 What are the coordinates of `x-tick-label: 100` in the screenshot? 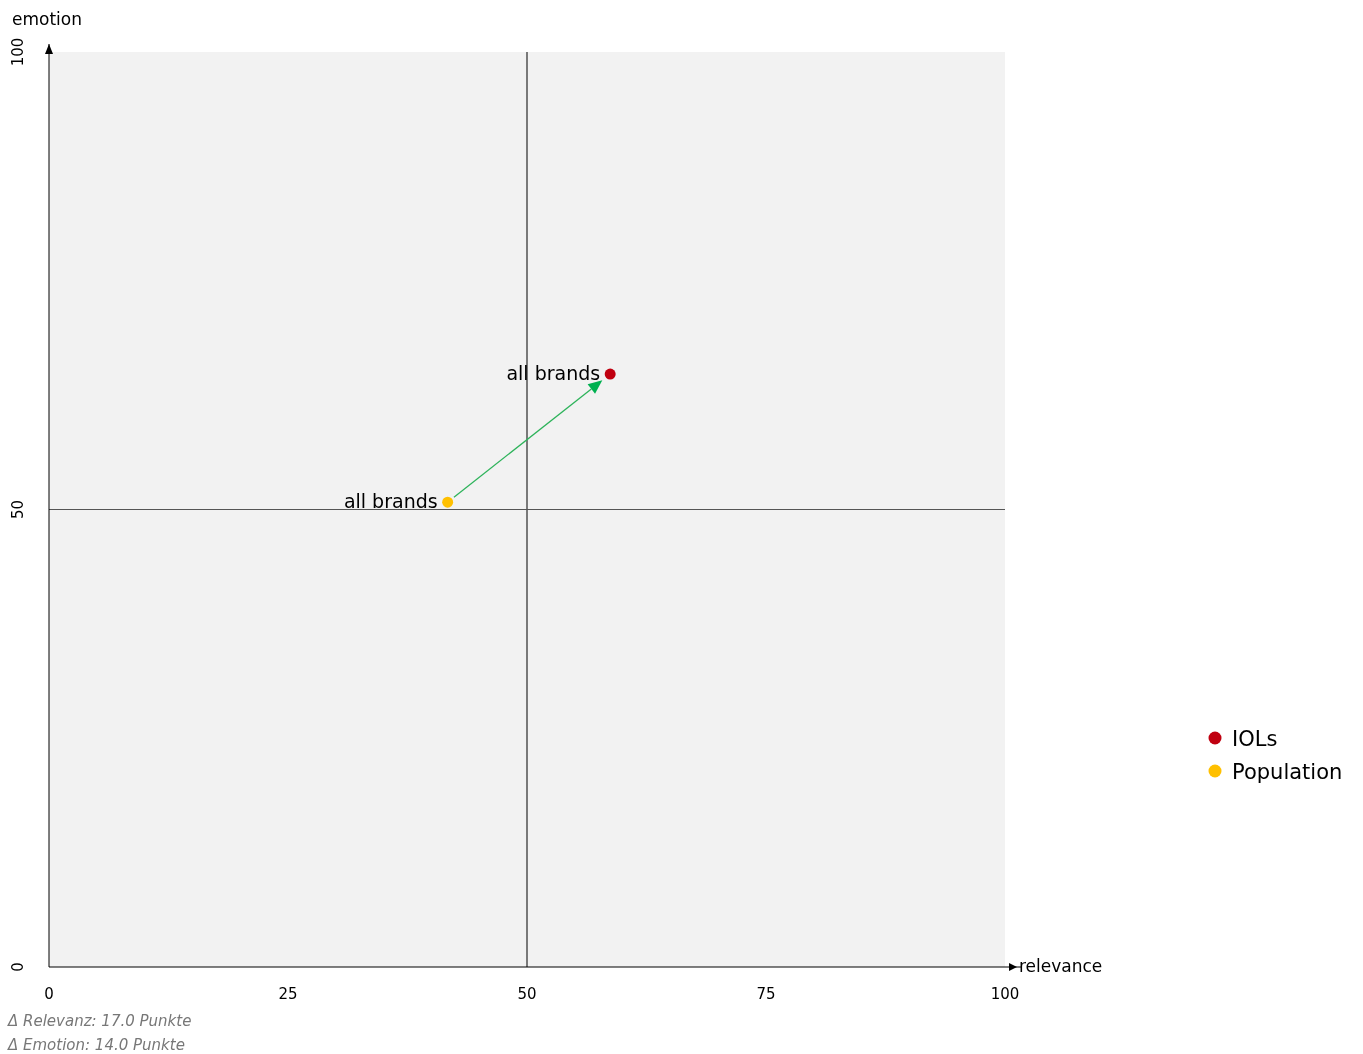 It's located at (1005, 994).